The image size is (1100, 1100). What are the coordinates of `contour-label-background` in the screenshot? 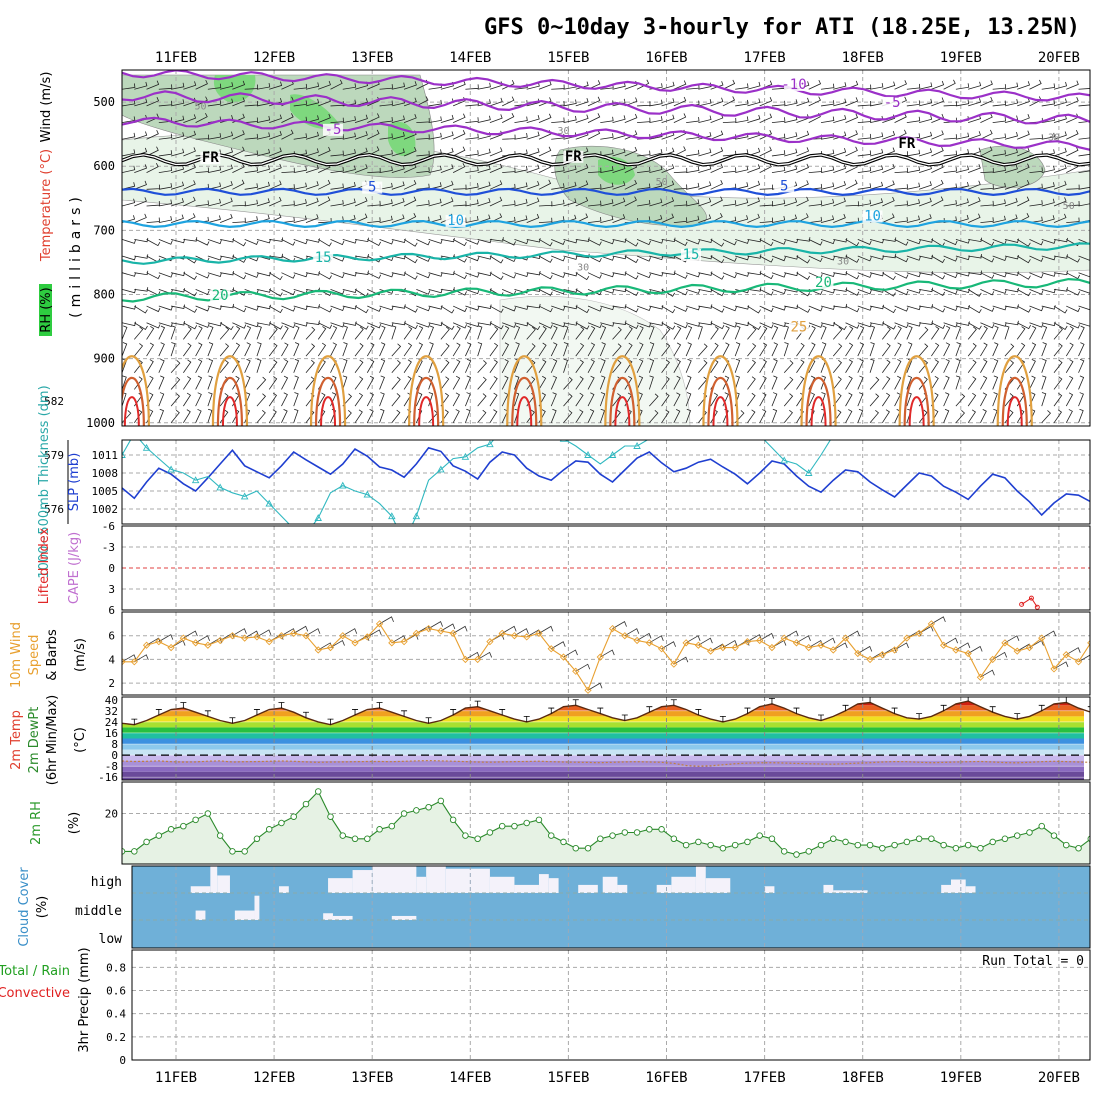 It's located at (691, 254).